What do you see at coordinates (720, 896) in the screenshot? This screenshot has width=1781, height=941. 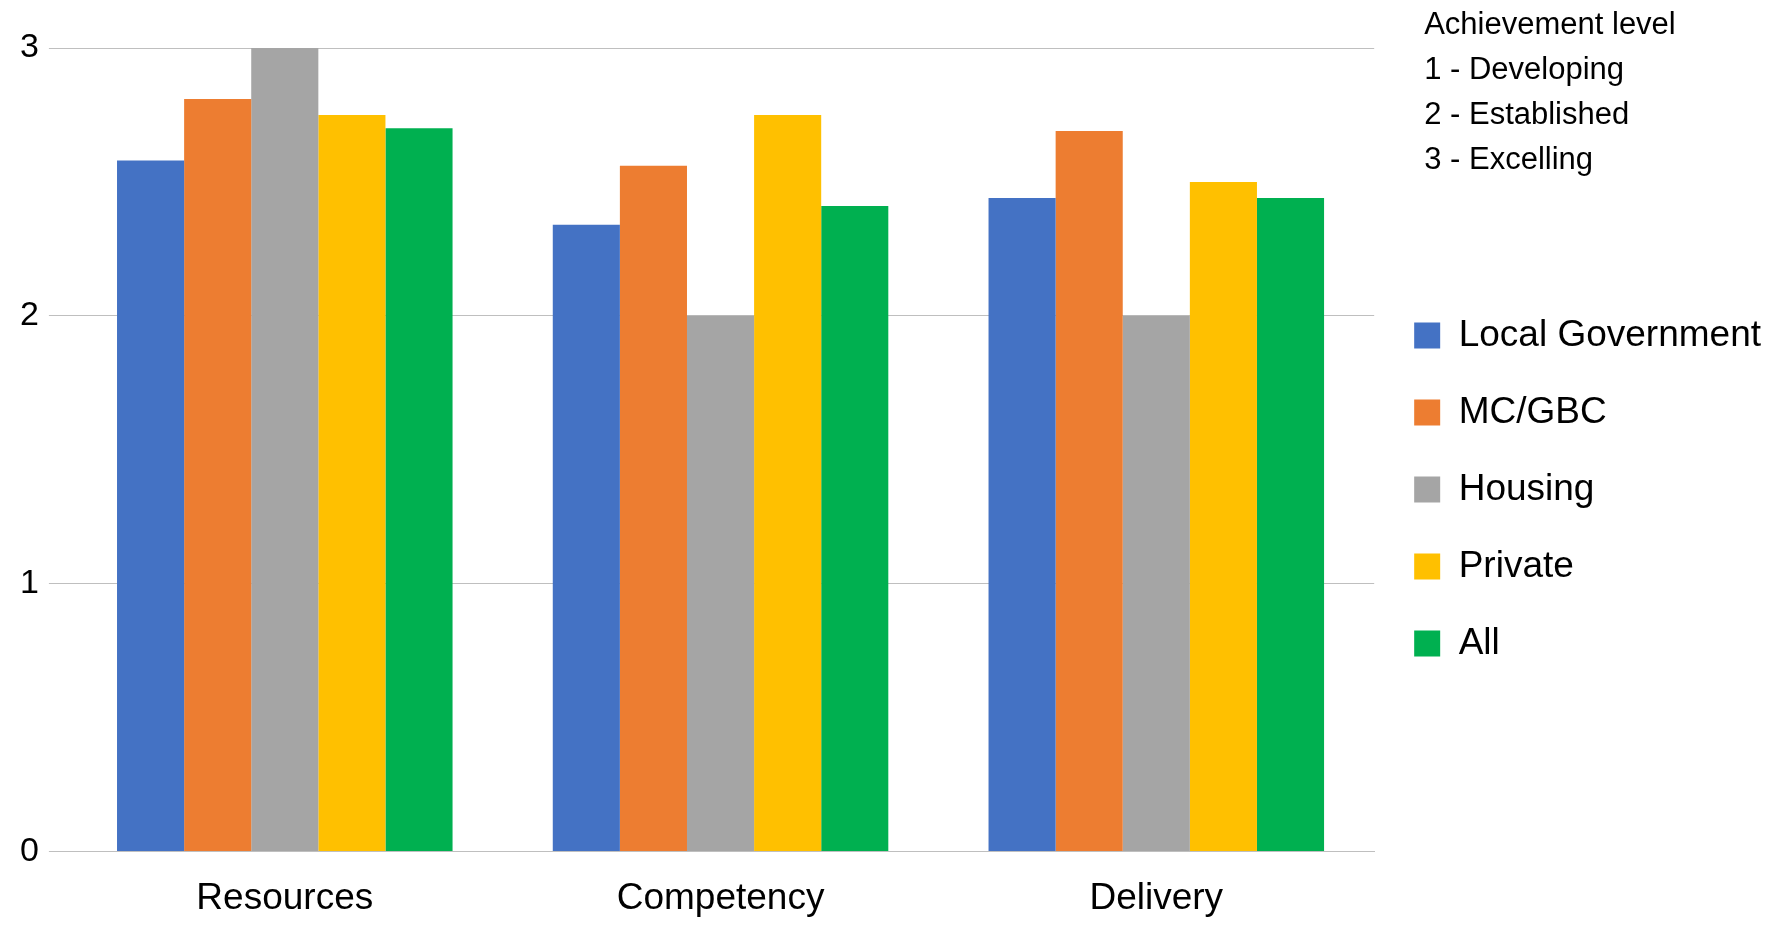 I see `x-tick-label: Competency` at bounding box center [720, 896].